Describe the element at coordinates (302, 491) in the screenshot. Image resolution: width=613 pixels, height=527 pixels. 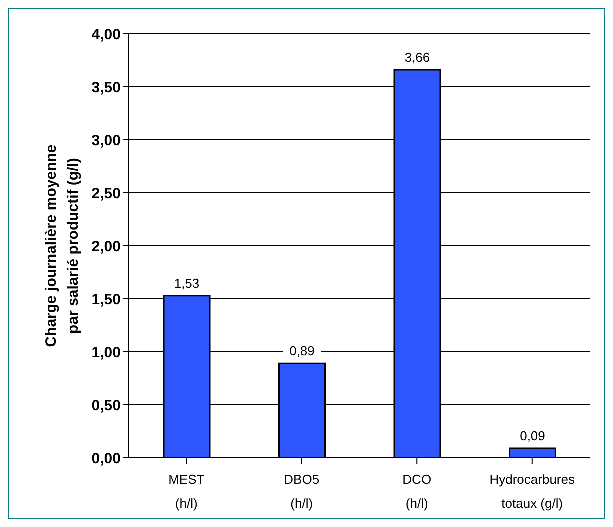
I see `x-tick-label: DBO5 (h/l)` at that location.